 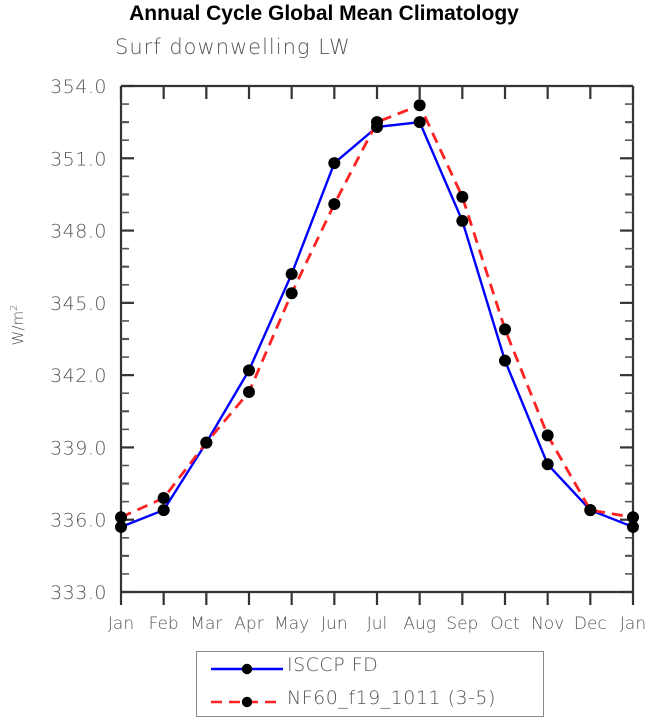 I want to click on x-tick-label: Apr, so click(x=248, y=624).